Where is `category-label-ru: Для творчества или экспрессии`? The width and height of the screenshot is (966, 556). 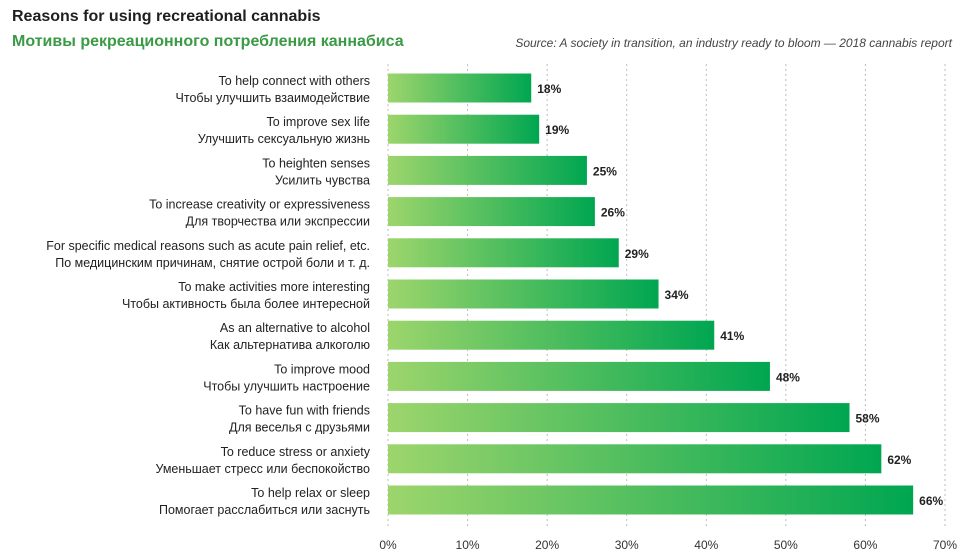
category-label-ru: Для творчества или экспрессии is located at coordinates (278, 222).